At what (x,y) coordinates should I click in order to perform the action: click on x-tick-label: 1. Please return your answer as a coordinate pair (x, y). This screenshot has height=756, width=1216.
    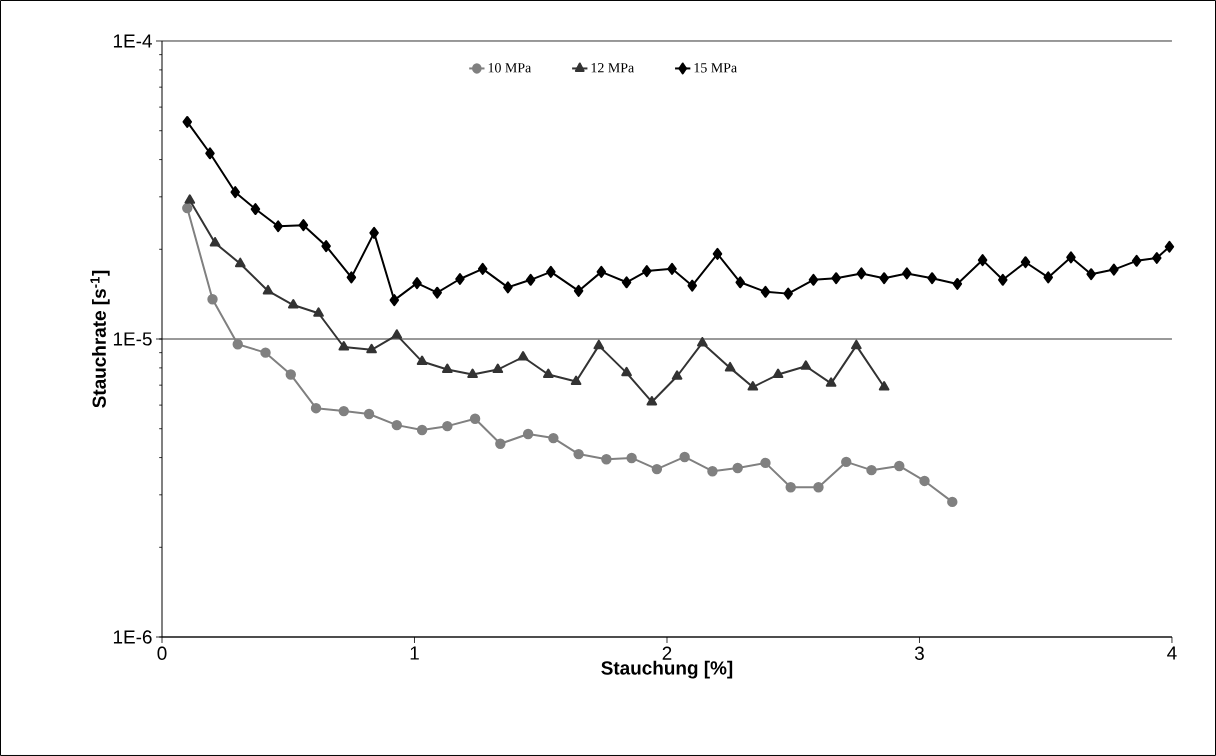
    Looking at the image, I should click on (414, 653).